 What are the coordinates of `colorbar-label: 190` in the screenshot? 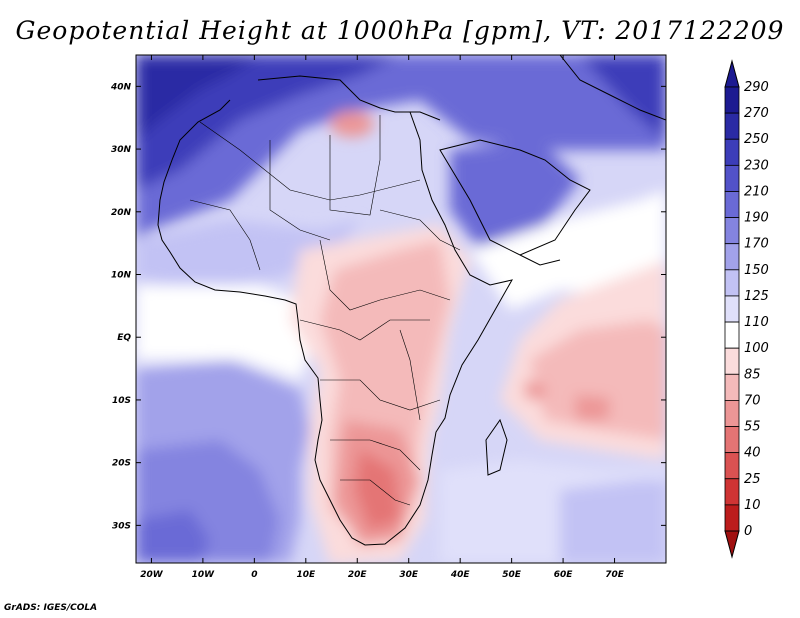 It's located at (756, 218).